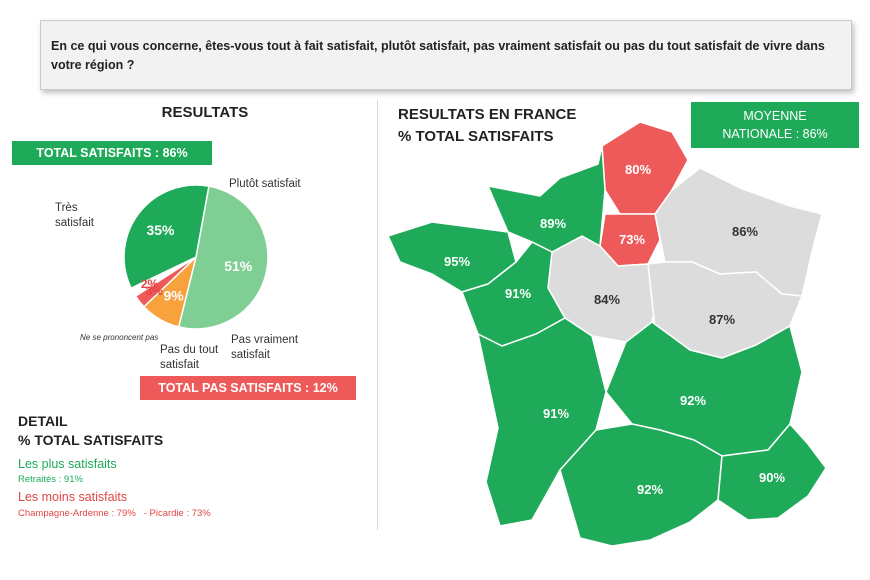 The height and width of the screenshot is (580, 870). Describe the element at coordinates (43, 421) in the screenshot. I see `detail-title-line1: DETAIL` at that location.